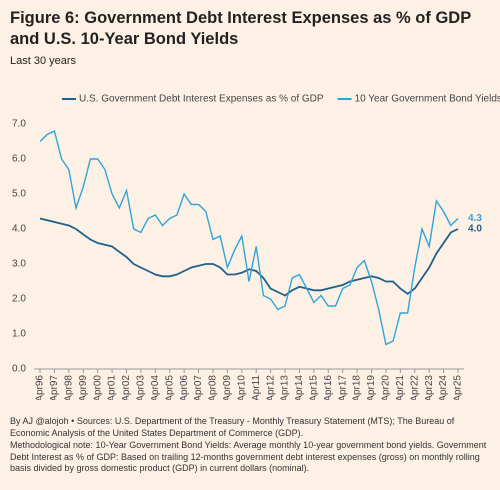 Image resolution: width=500 pixels, height=490 pixels. Describe the element at coordinates (241, 387) in the screenshot. I see `x-tick-label: Apr10` at that location.